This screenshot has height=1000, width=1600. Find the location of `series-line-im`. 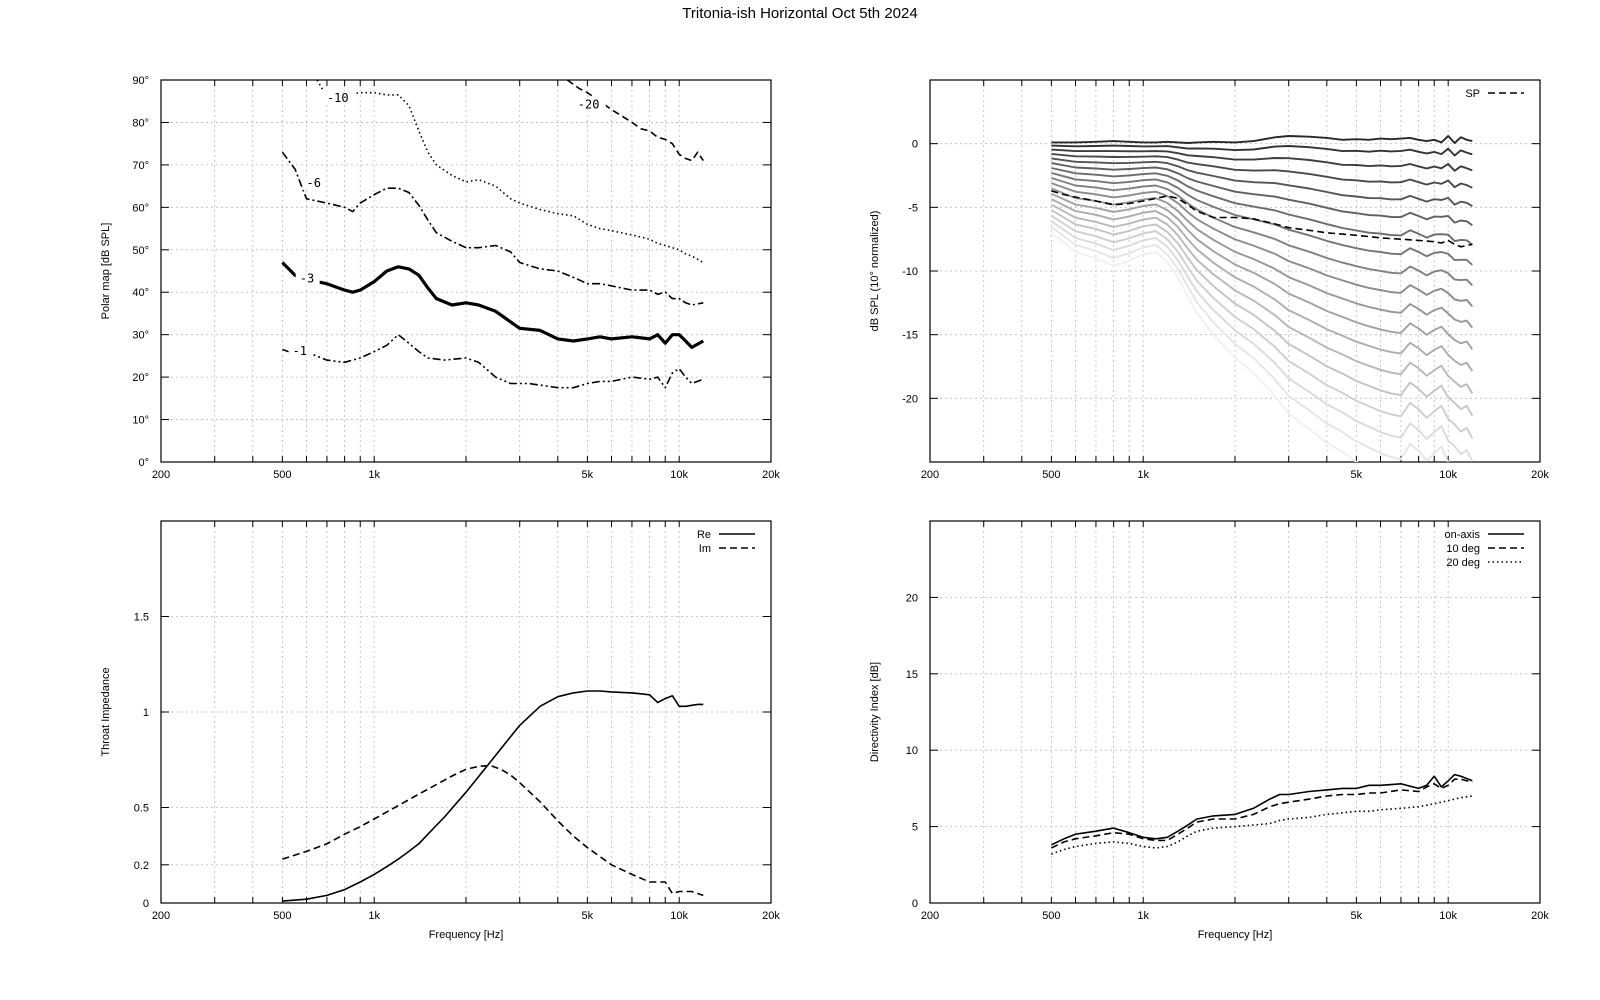

series-line-im is located at coordinates (493, 830).